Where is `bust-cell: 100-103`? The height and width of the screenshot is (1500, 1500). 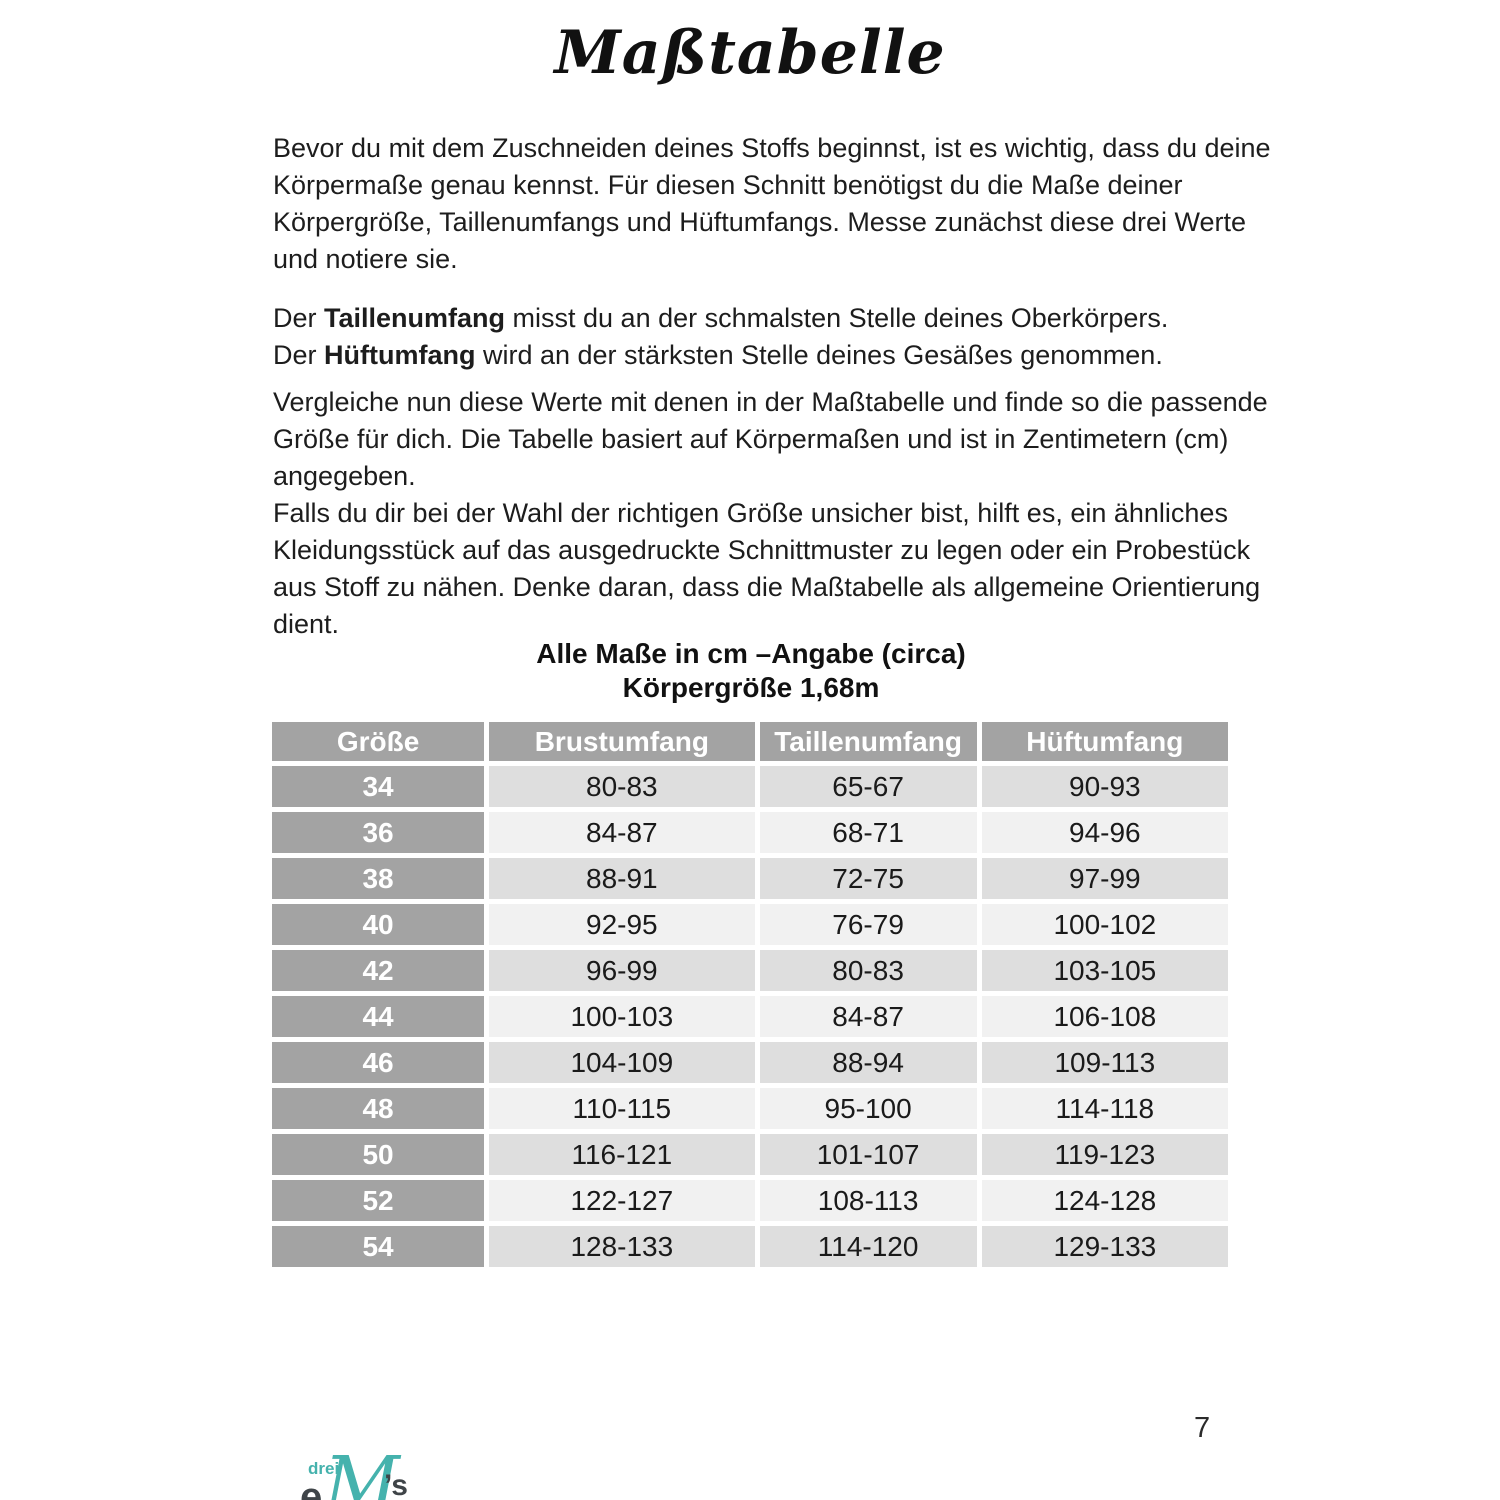 bust-cell: 100-103 is located at coordinates (622, 1016).